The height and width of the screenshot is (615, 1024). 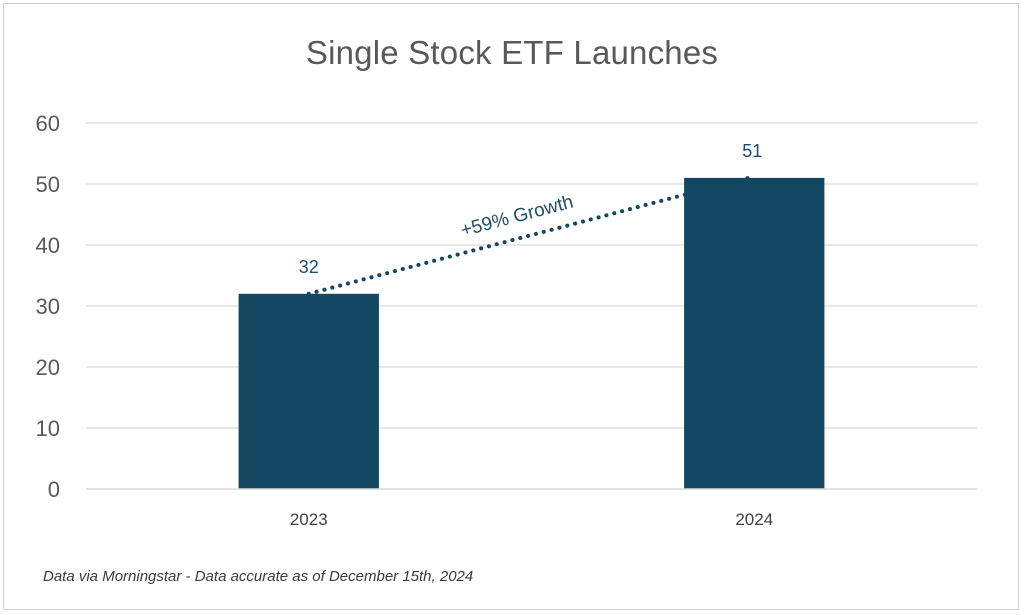 I want to click on y-tick-label: 30, so click(x=48, y=306).